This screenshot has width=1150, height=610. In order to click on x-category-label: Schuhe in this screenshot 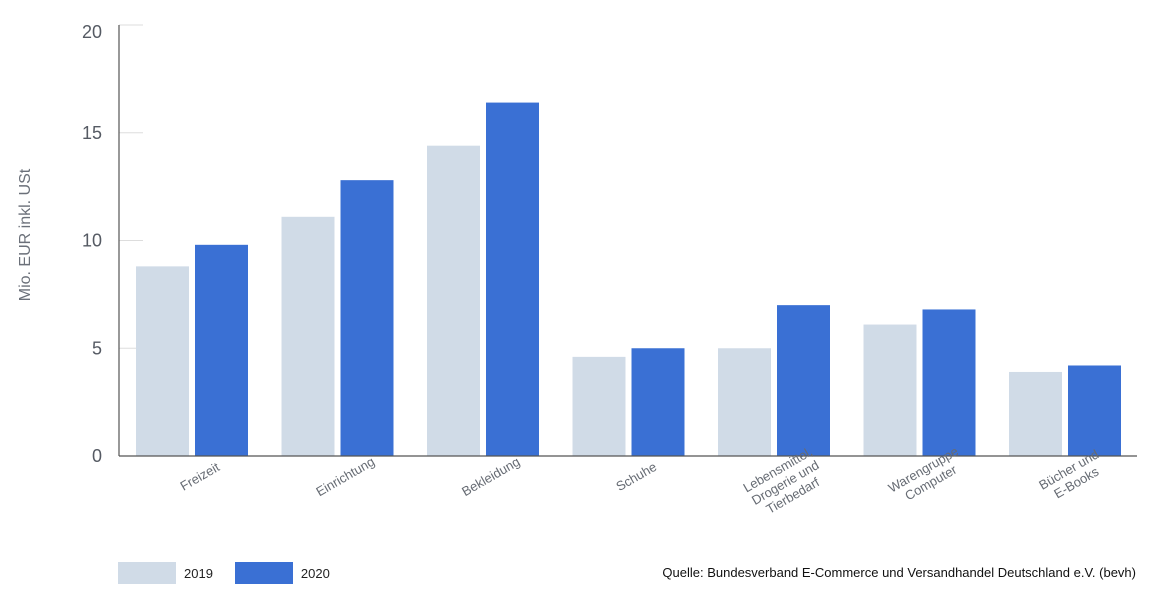, I will do `click(636, 476)`.